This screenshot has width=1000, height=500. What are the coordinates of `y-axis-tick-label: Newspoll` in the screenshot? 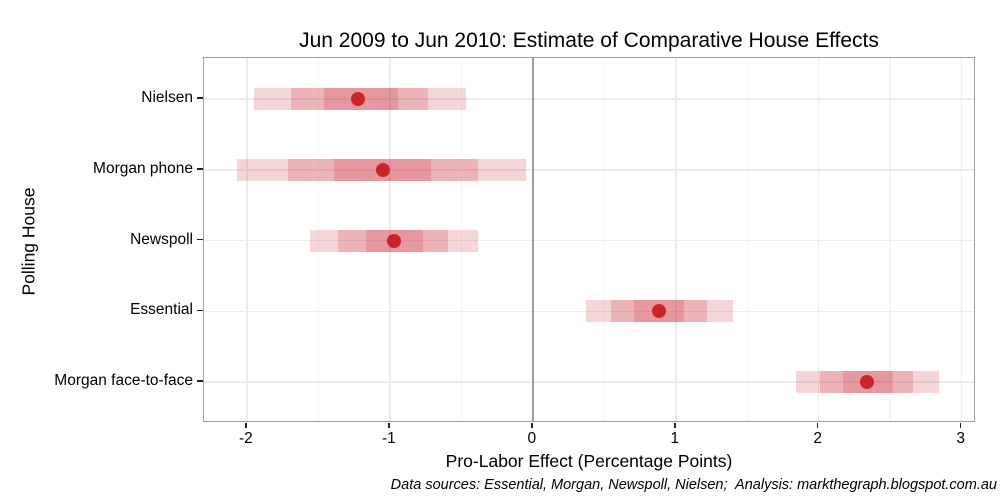 It's located at (161, 239).